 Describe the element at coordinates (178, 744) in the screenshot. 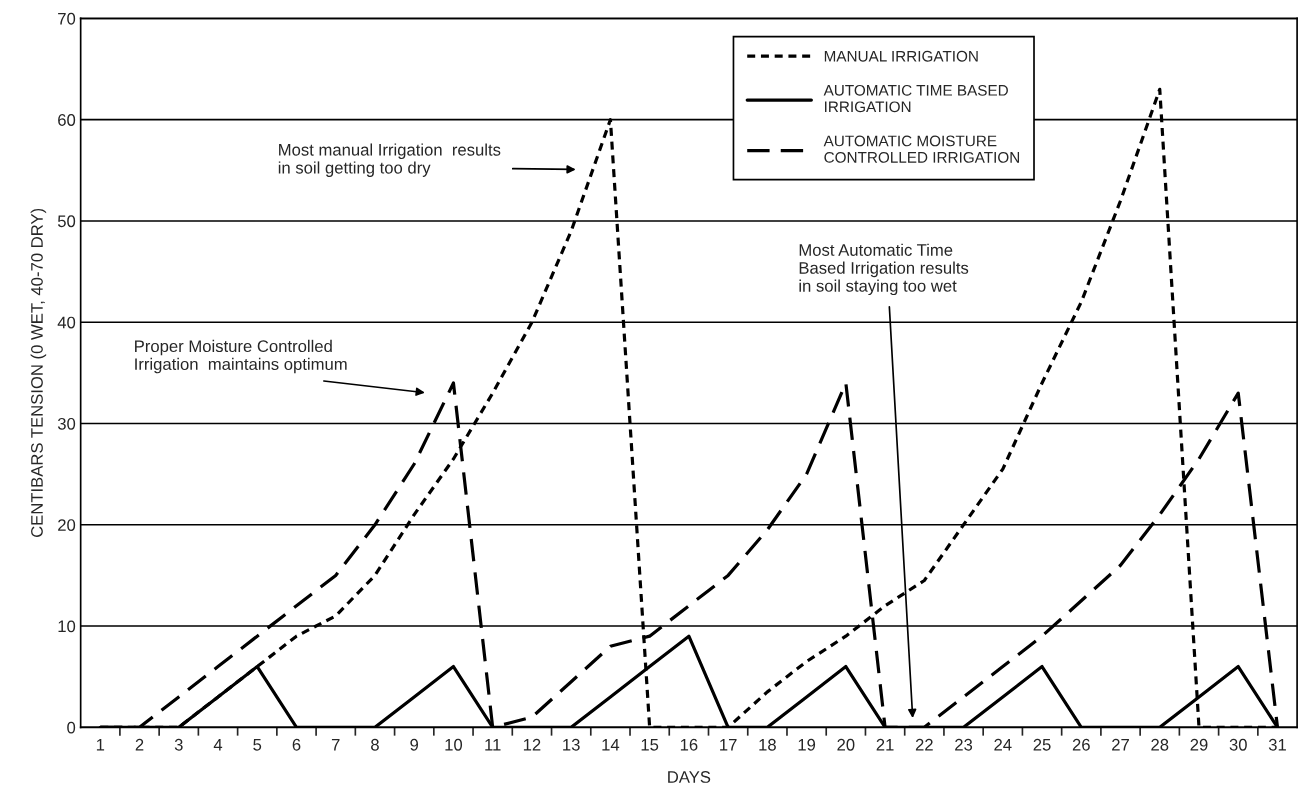

I see `x-tick-label: 3` at that location.